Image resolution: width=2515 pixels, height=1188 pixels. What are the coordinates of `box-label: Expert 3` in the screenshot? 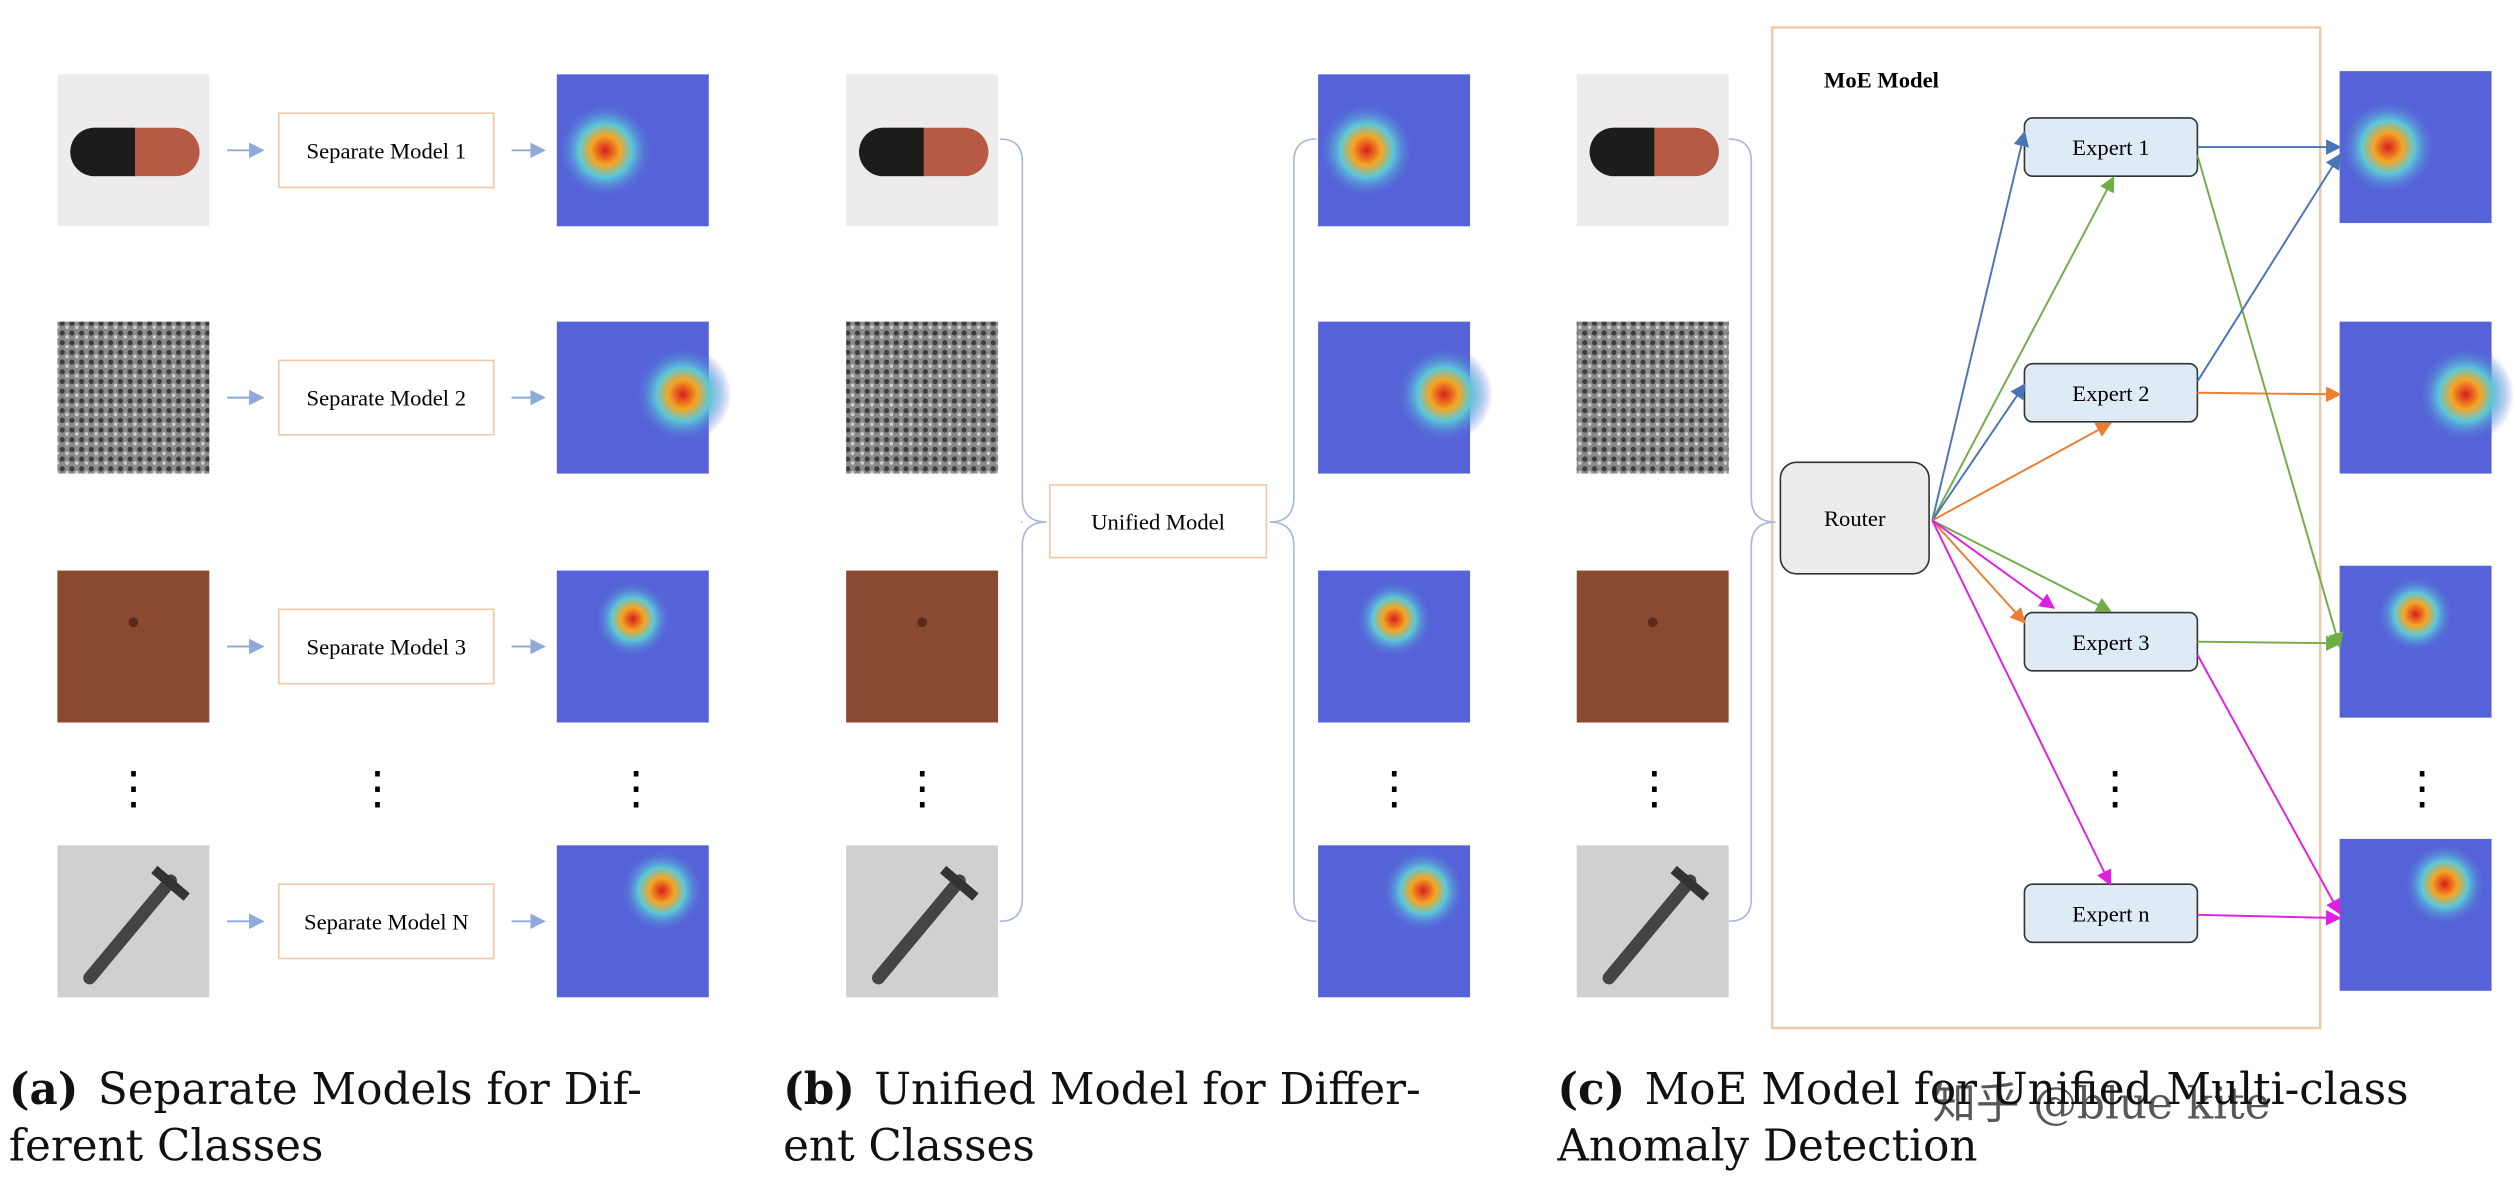 It's located at (2110, 642).